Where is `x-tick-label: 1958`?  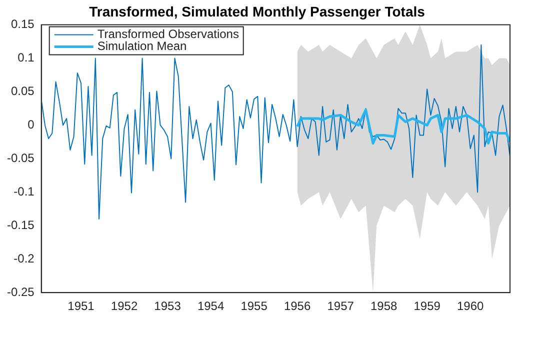
x-tick-label: 1958 is located at coordinates (384, 306).